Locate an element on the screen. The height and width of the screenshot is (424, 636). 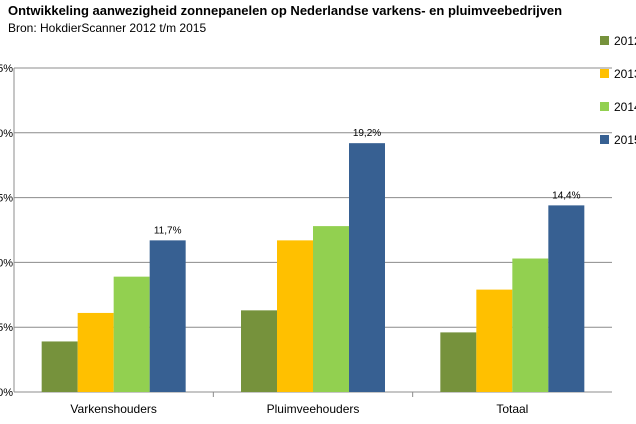
chart-subtitle: Bron: HokdierScanner 2012 t/m 2015 is located at coordinates (107, 28).